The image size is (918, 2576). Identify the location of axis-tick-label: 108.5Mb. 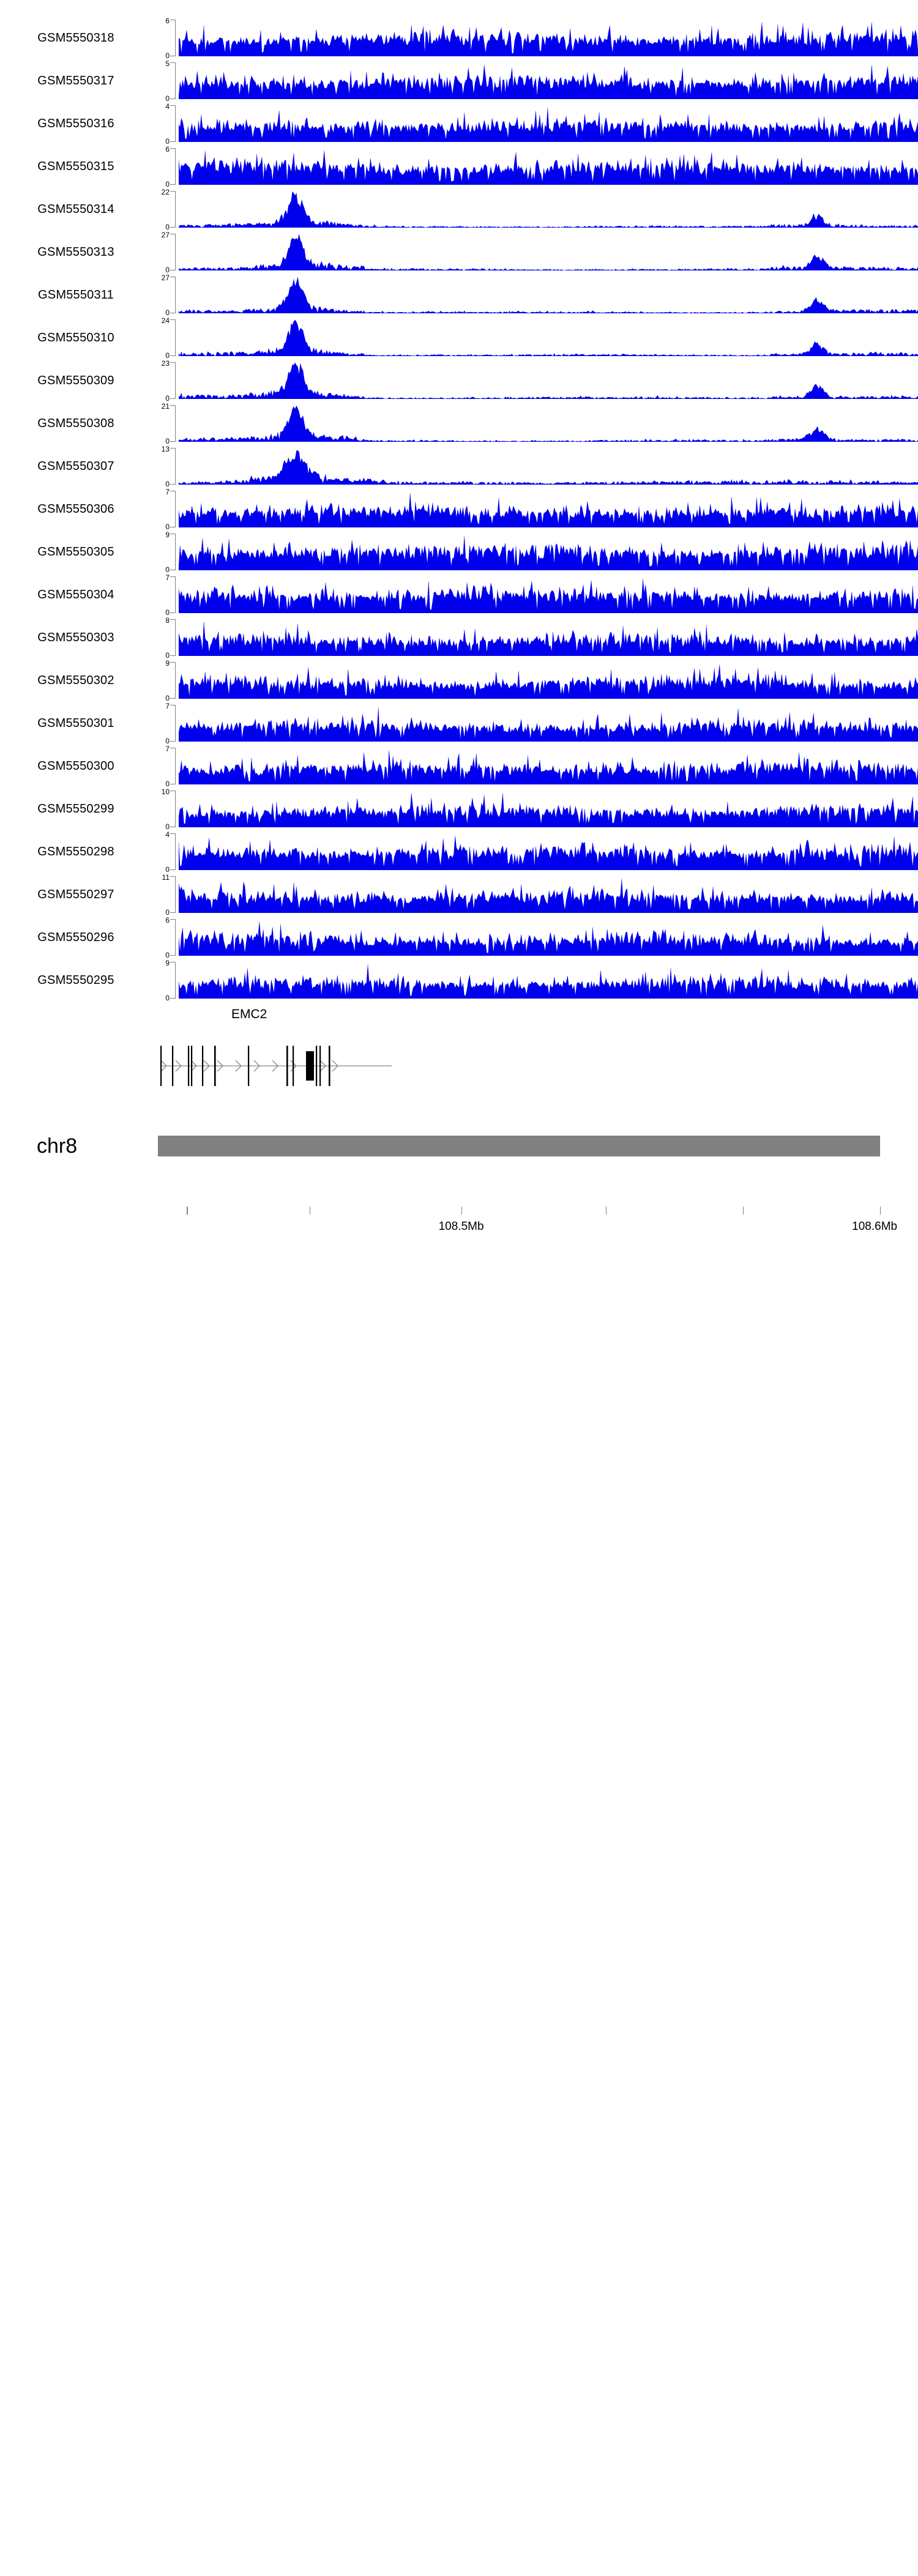
(461, 1226).